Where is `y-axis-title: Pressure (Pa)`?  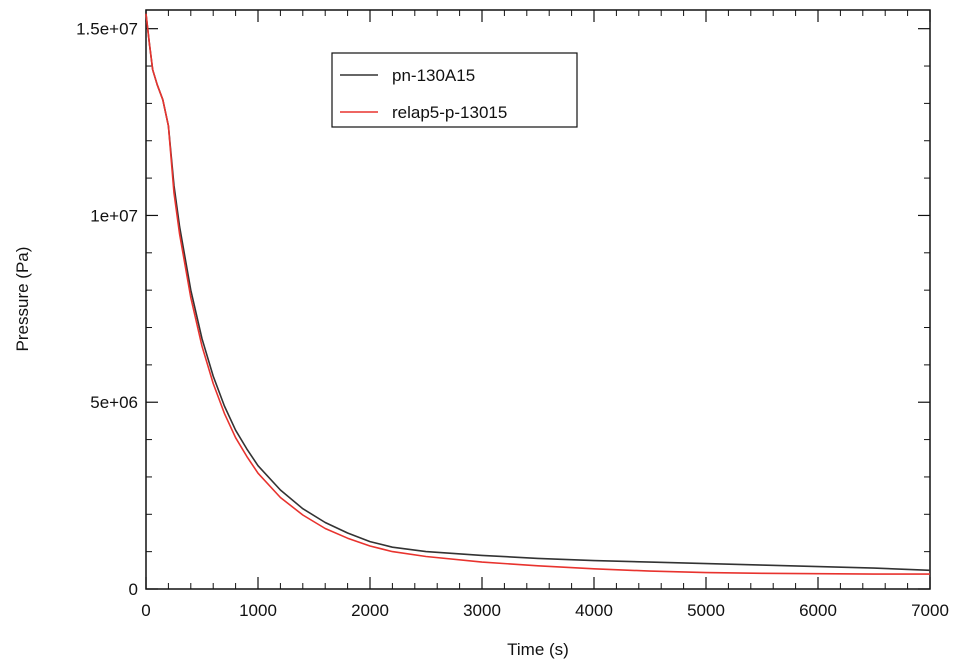 y-axis-title: Pressure (Pa) is located at coordinates (22, 299).